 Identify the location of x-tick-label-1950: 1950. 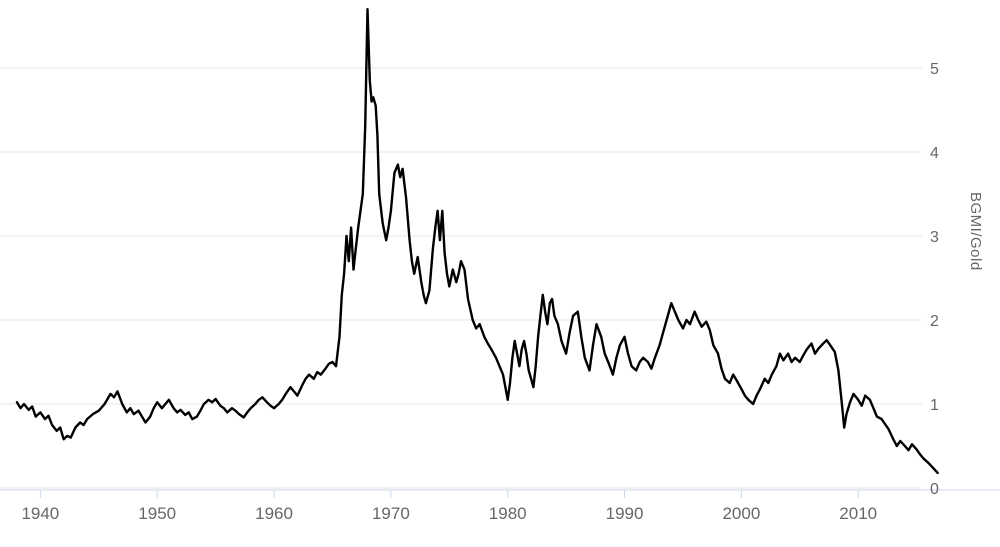
(157, 513).